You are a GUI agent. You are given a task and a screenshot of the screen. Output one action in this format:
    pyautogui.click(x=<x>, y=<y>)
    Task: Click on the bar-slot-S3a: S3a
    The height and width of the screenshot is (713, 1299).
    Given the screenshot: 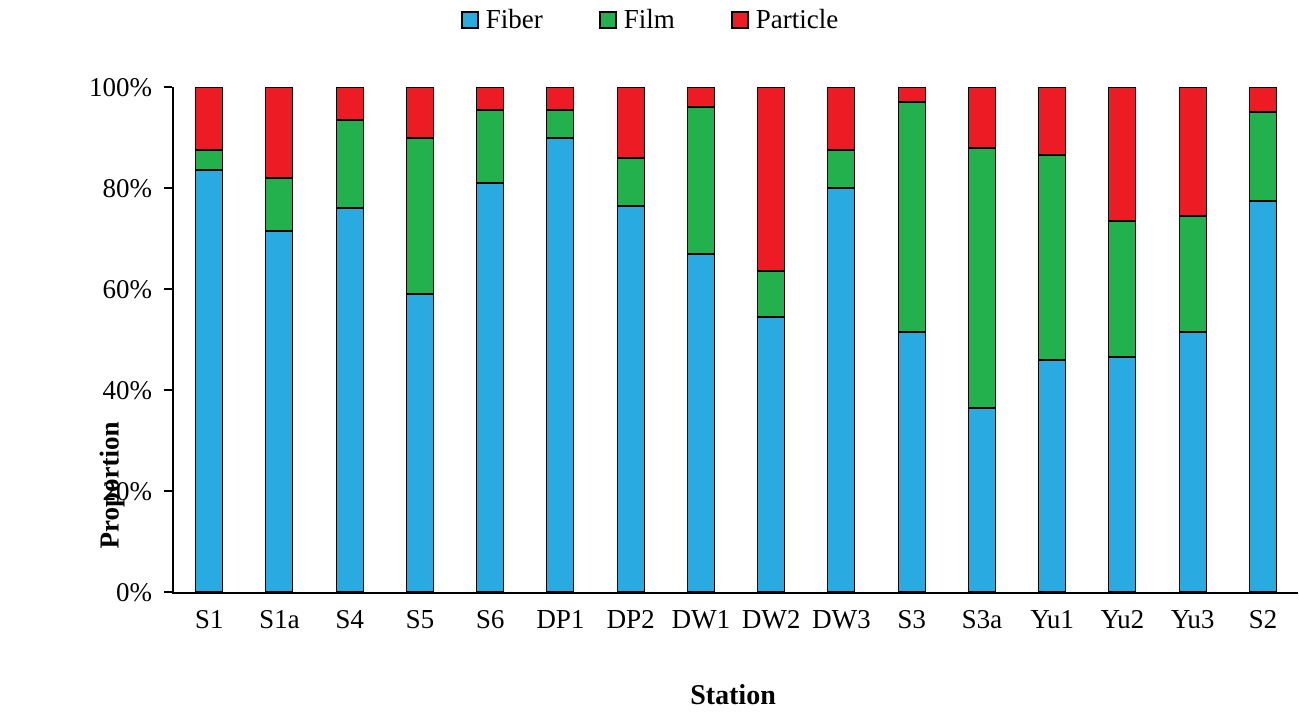 What is the action you would take?
    pyautogui.click(x=982, y=360)
    